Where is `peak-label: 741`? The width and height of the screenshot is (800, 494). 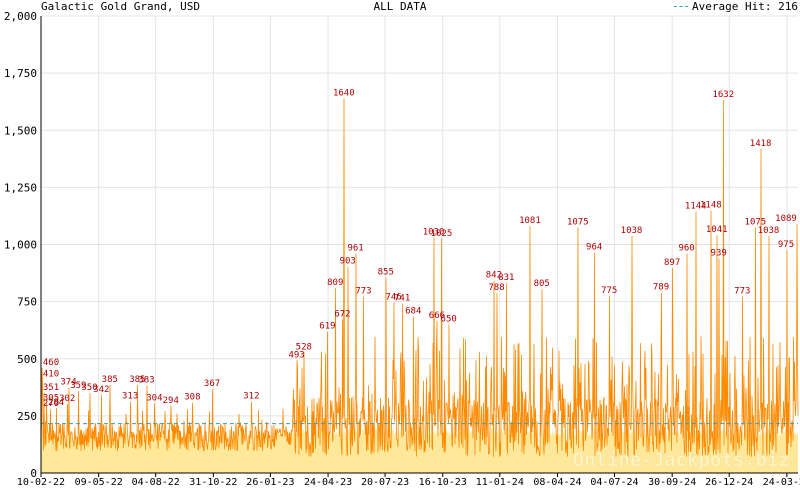
peak-label: 741 is located at coordinates (402, 299).